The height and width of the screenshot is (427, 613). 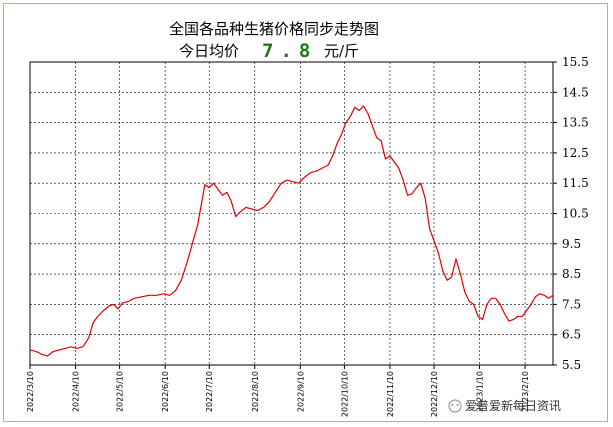 What do you see at coordinates (575, 214) in the screenshot?
I see `y-tick-label: 10.5` at bounding box center [575, 214].